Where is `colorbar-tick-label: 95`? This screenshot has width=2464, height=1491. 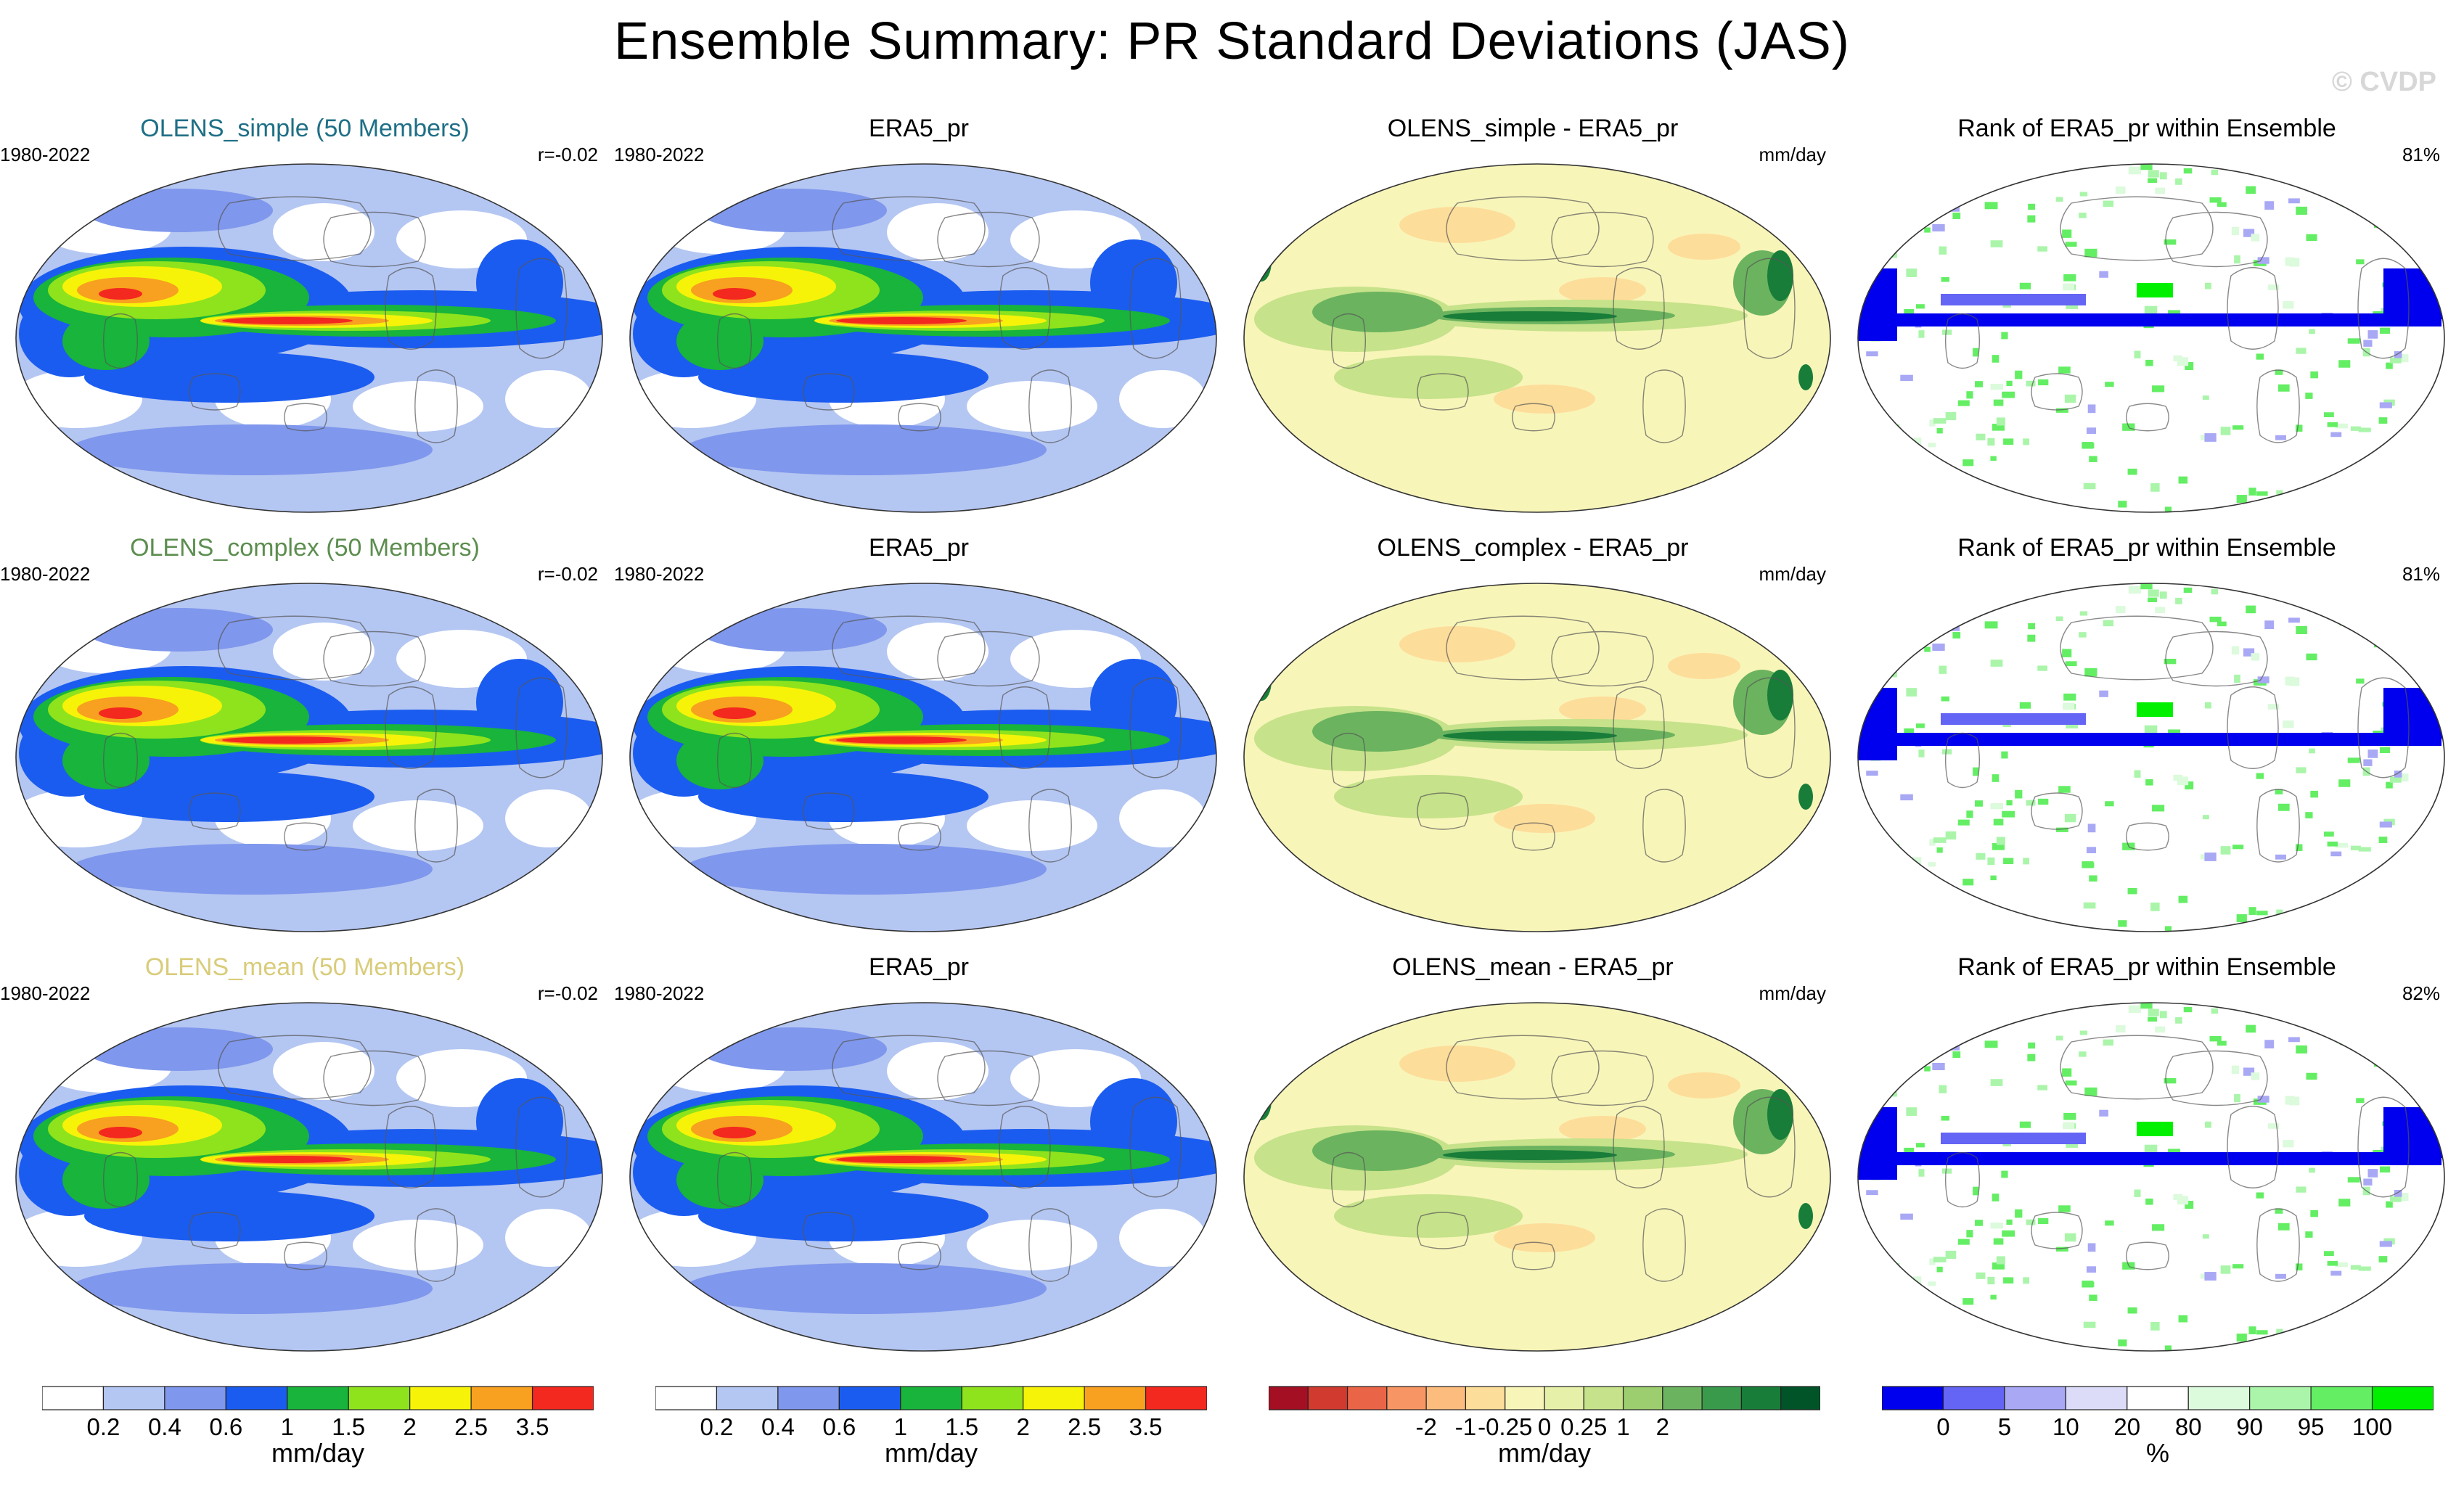
colorbar-tick-label: 95 is located at coordinates (2311, 1426).